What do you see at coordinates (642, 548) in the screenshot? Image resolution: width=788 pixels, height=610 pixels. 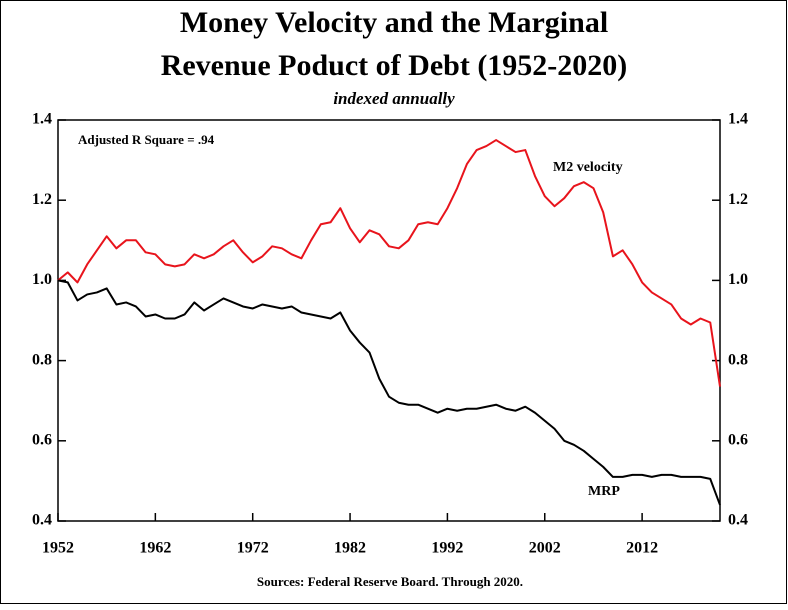 I see `x-tick-label: 2012` at bounding box center [642, 548].